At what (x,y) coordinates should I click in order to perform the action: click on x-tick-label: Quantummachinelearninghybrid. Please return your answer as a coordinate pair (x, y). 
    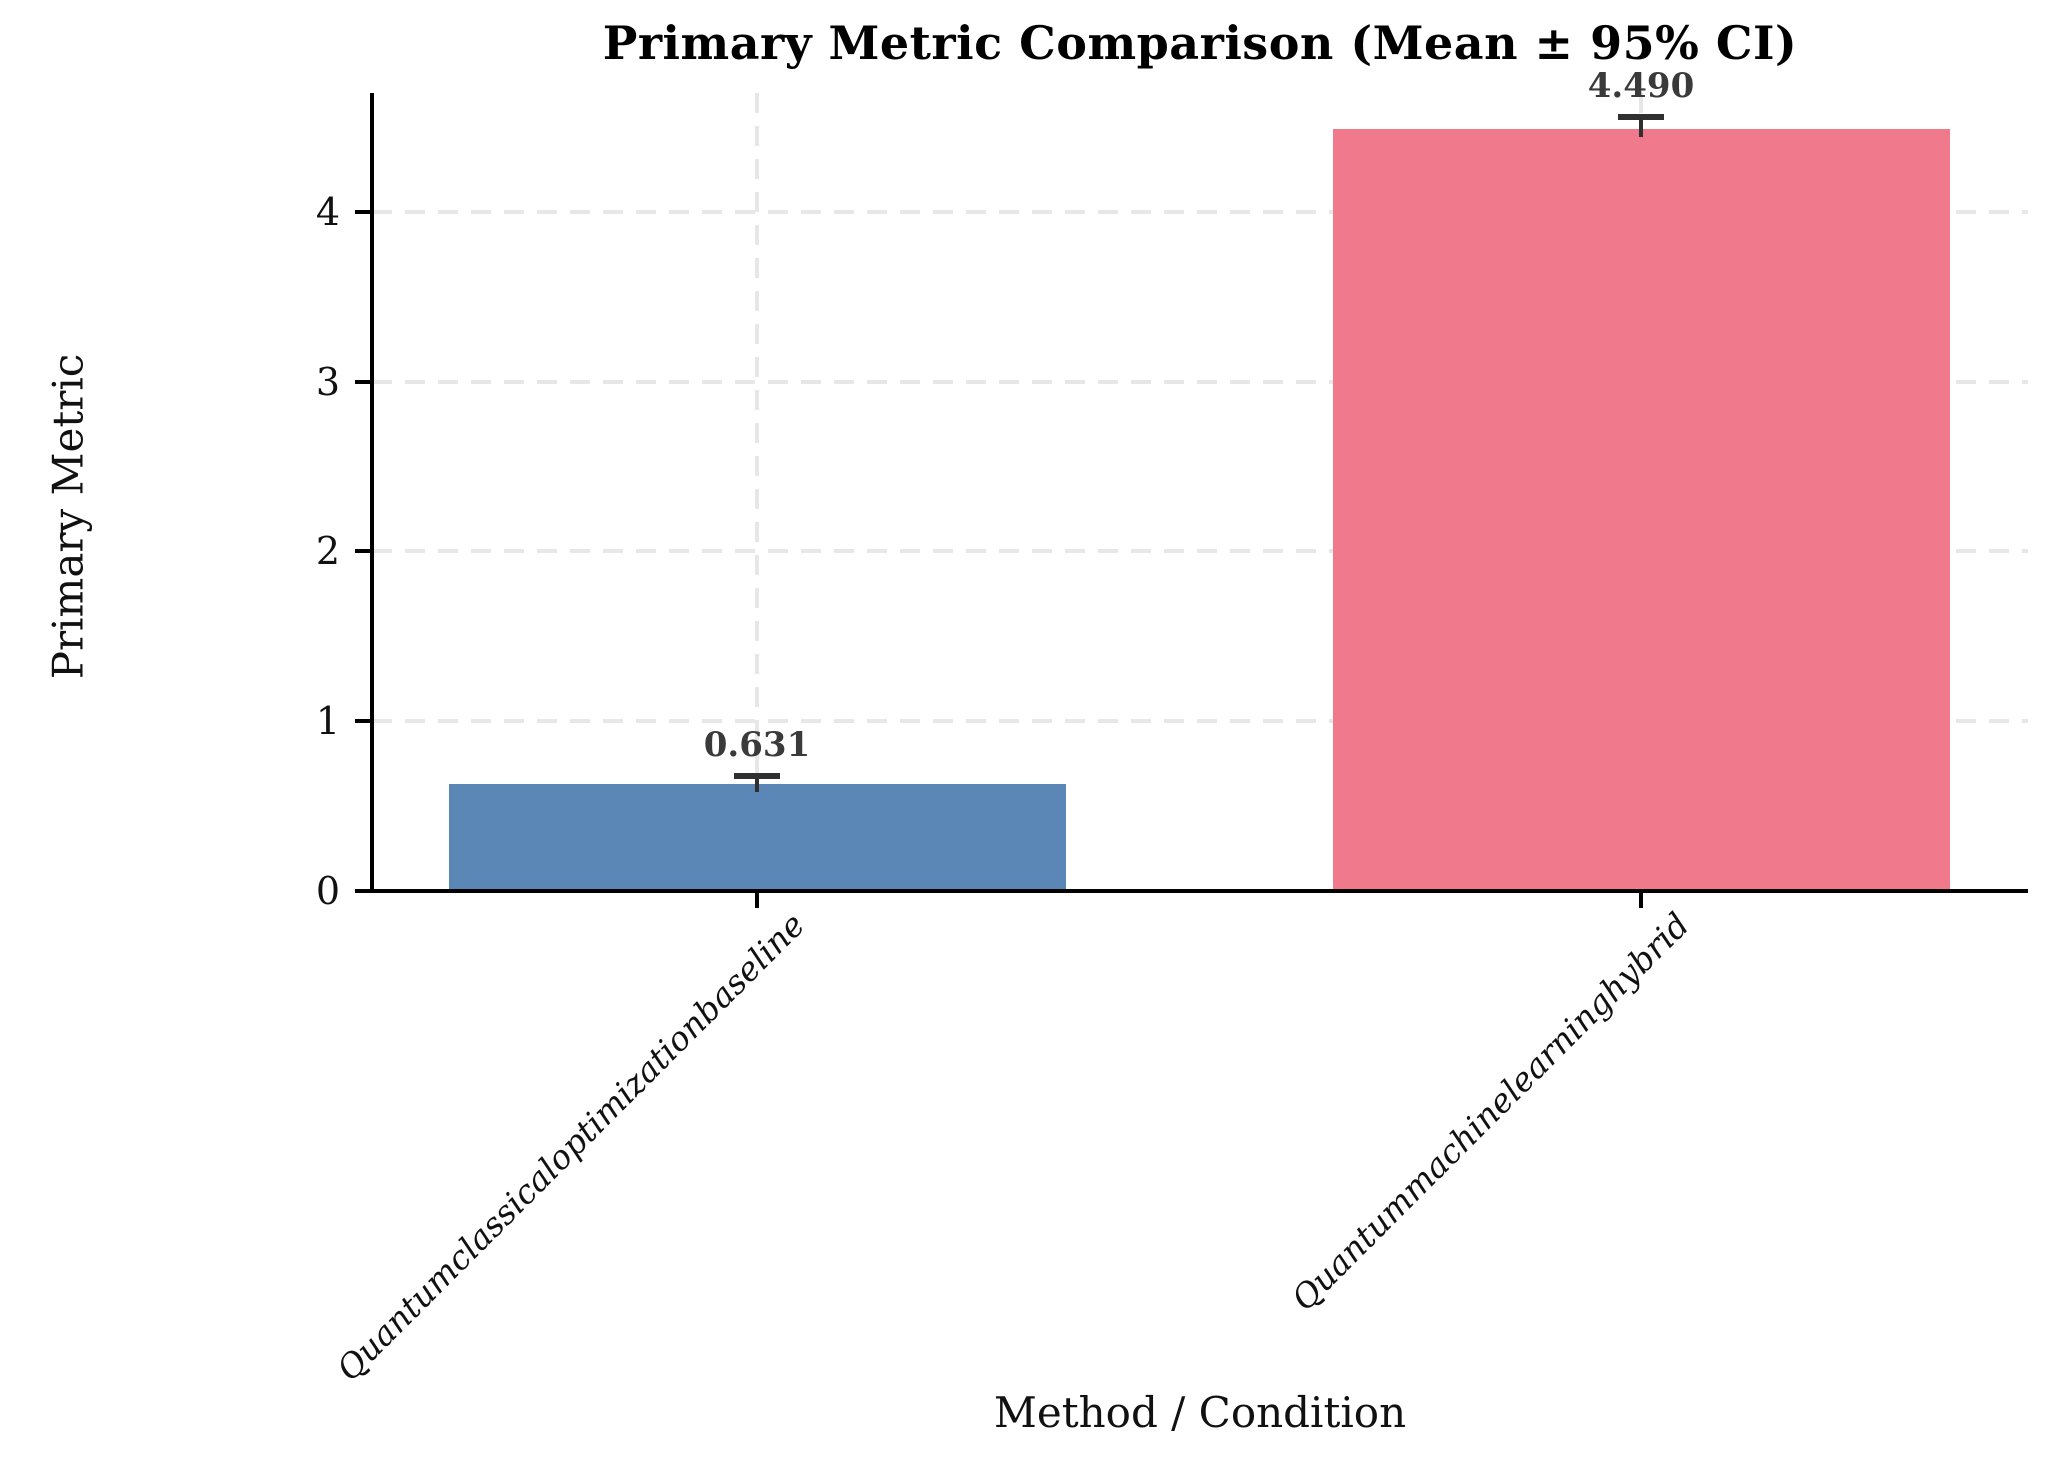
    Looking at the image, I should click on (1490, 1112).